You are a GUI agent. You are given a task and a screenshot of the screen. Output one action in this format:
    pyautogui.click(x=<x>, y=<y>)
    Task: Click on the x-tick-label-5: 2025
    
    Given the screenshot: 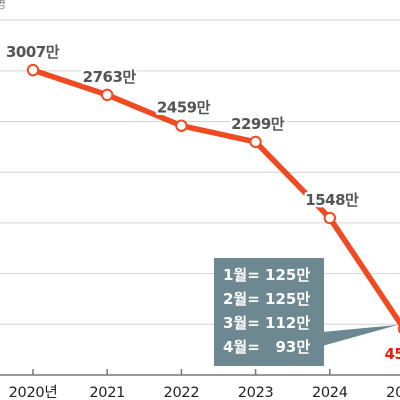 What is the action you would take?
    pyautogui.click(x=393, y=392)
    